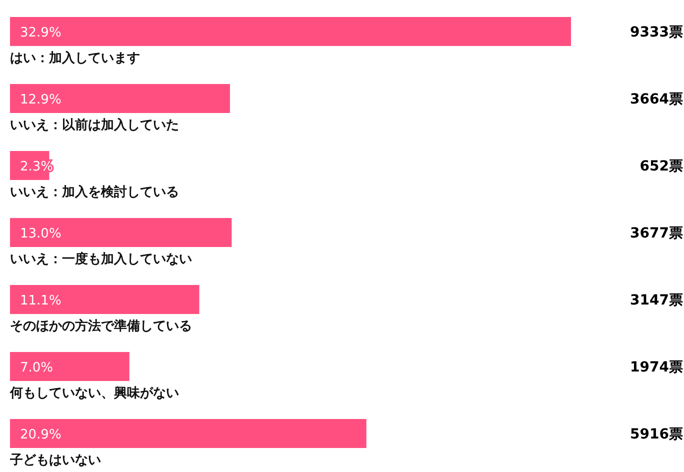  What do you see at coordinates (94, 125) in the screenshot?
I see `y-tick-label: いいえ：以前は加入していた` at bounding box center [94, 125].